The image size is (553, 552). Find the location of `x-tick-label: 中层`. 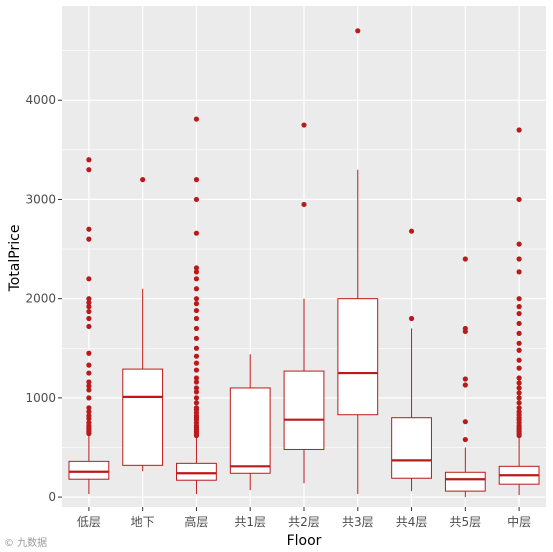

x-tick-label: 中层 is located at coordinates (519, 521).